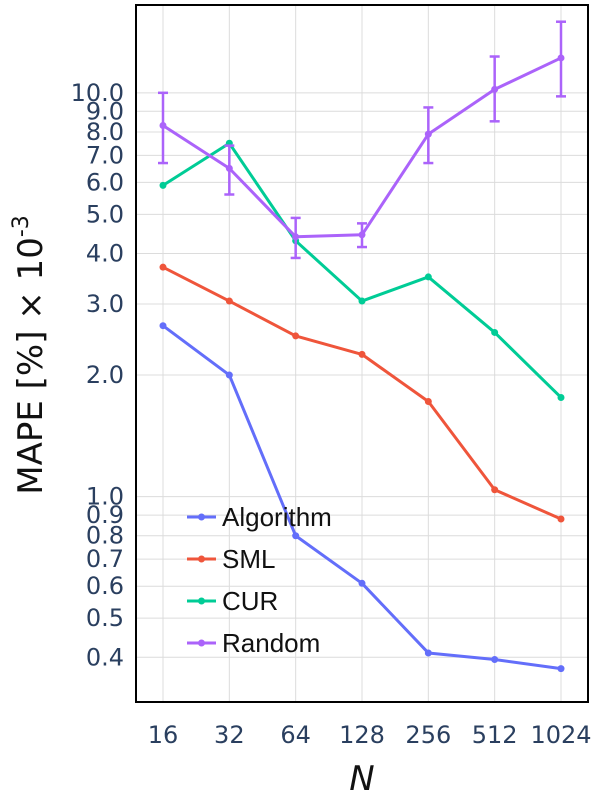 This screenshot has height=800, width=600. I want to click on legend-label: Random, so click(271, 643).